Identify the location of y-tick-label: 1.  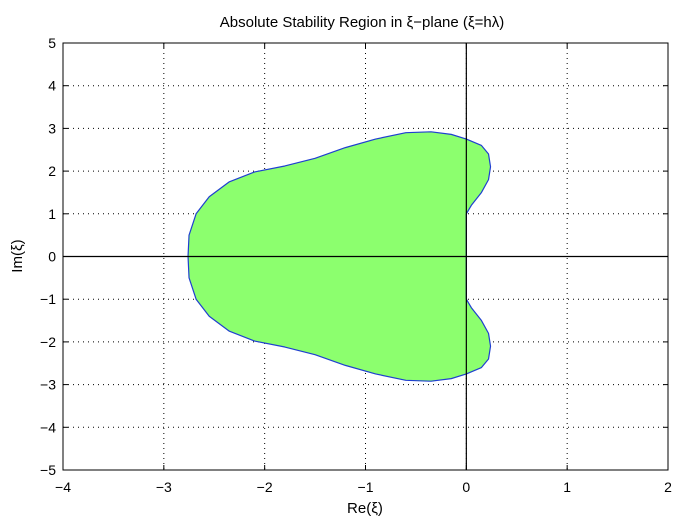
(52, 214).